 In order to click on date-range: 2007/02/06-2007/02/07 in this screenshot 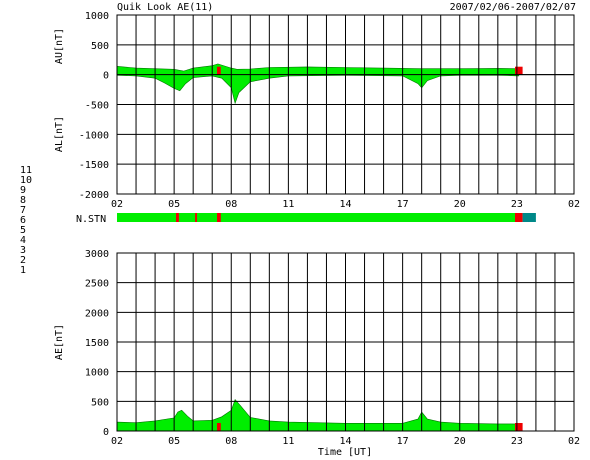, I will do `click(513, 7)`.